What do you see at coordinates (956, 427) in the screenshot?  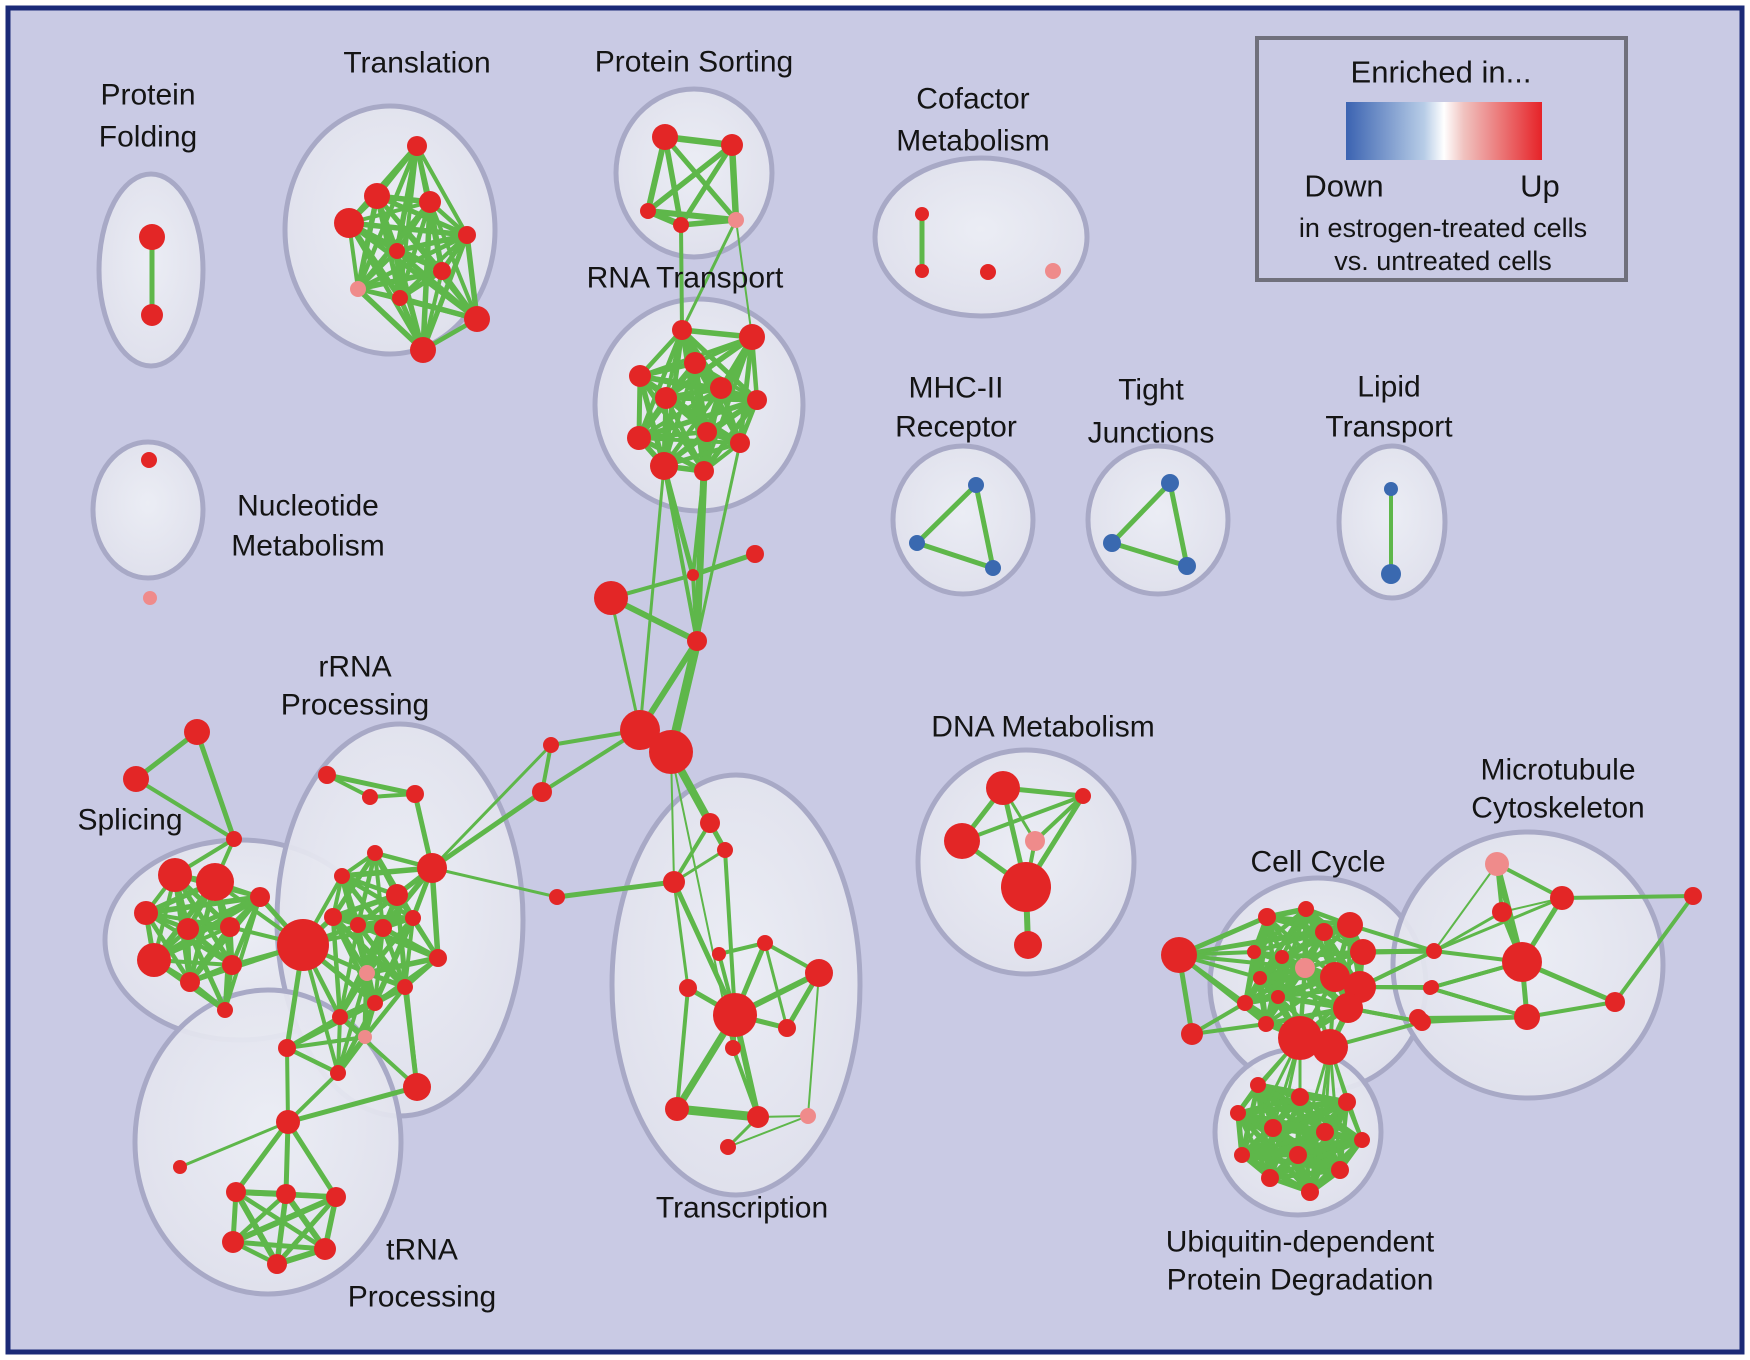 I see `cluster-label-mhc_ii_receptor: Receptor` at bounding box center [956, 427].